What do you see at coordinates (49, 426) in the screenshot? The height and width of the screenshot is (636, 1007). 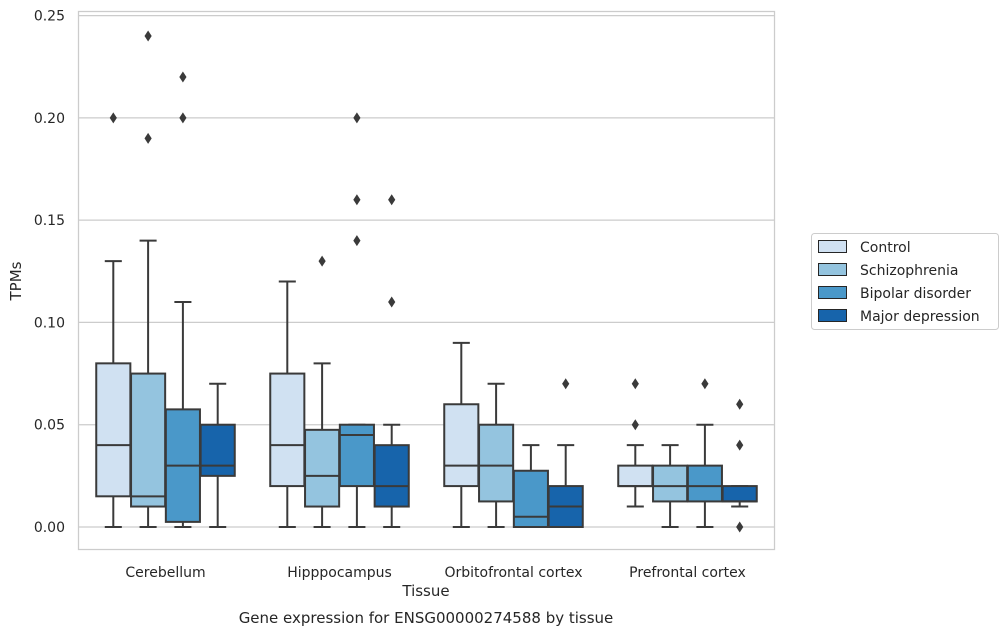 I see `y-tick-label: 0.05` at bounding box center [49, 426].